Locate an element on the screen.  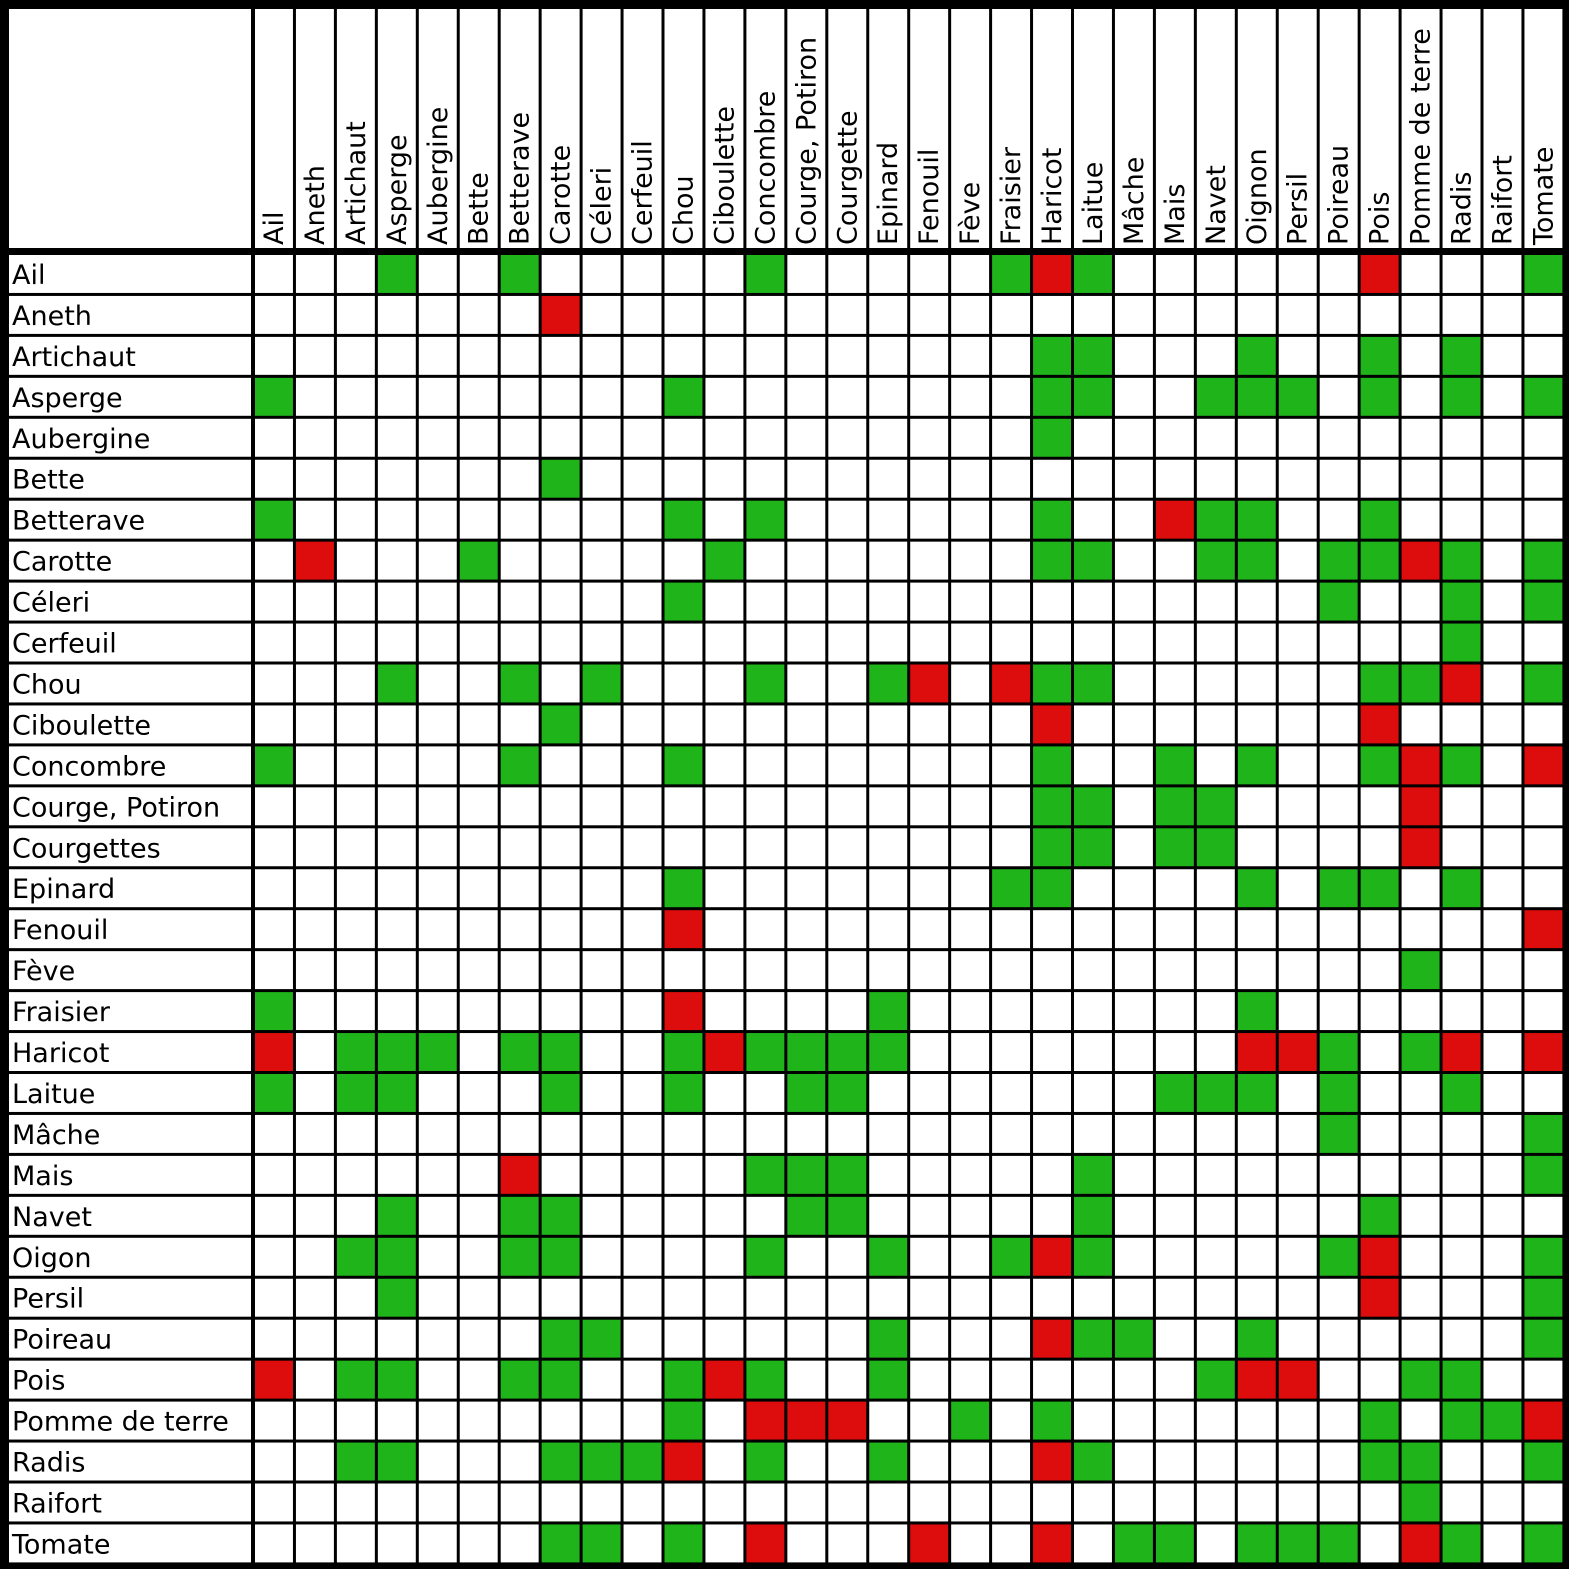
row-label: Fraisier is located at coordinates (61, 1012).